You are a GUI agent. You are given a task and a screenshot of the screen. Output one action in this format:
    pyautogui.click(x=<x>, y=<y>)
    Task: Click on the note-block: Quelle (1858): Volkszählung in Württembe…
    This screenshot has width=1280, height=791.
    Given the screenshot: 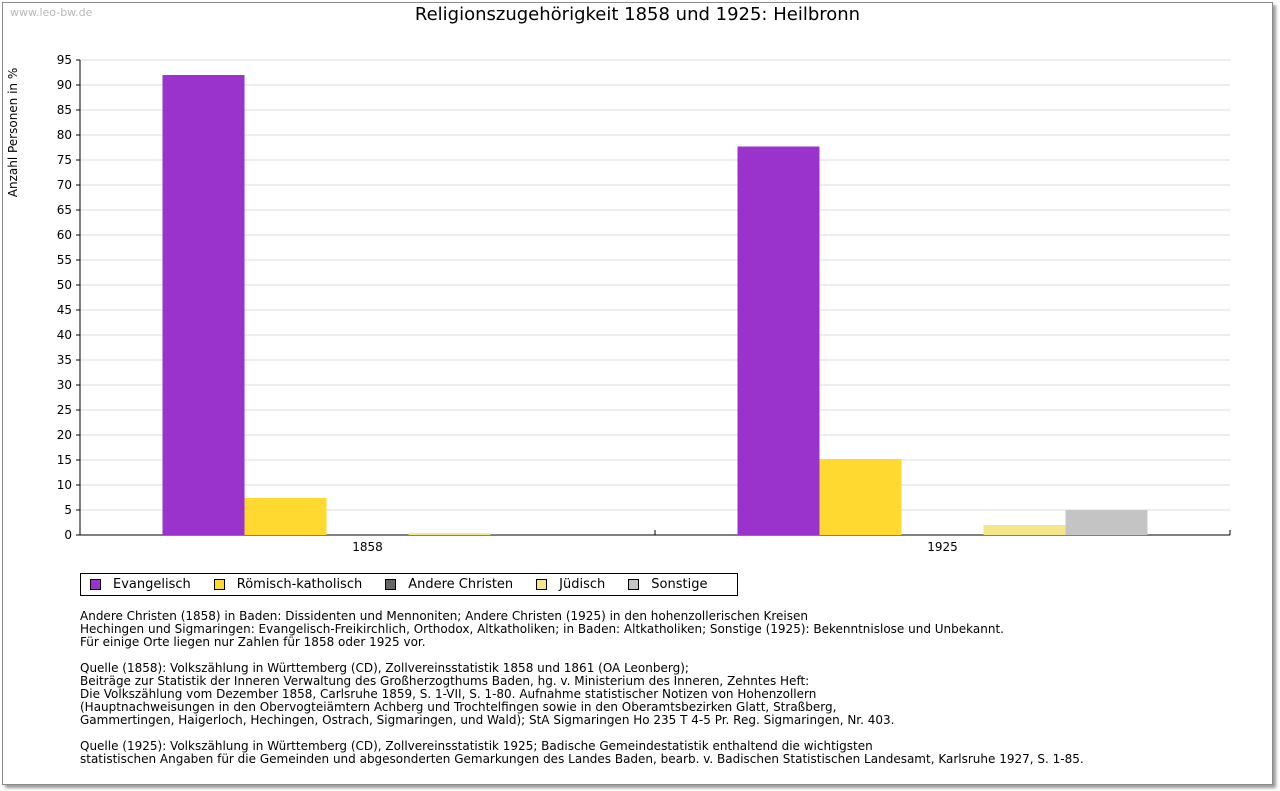 What is the action you would take?
    pyautogui.click(x=582, y=694)
    